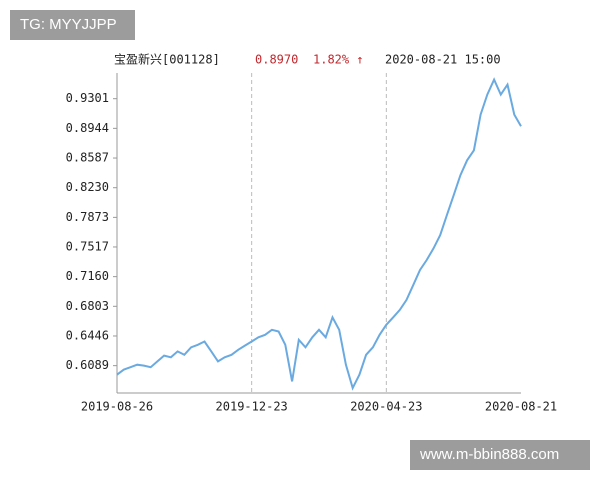 Image resolution: width=600 pixels, height=480 pixels. I want to click on chart-title: 宝盈新兴[001128], so click(167, 59).